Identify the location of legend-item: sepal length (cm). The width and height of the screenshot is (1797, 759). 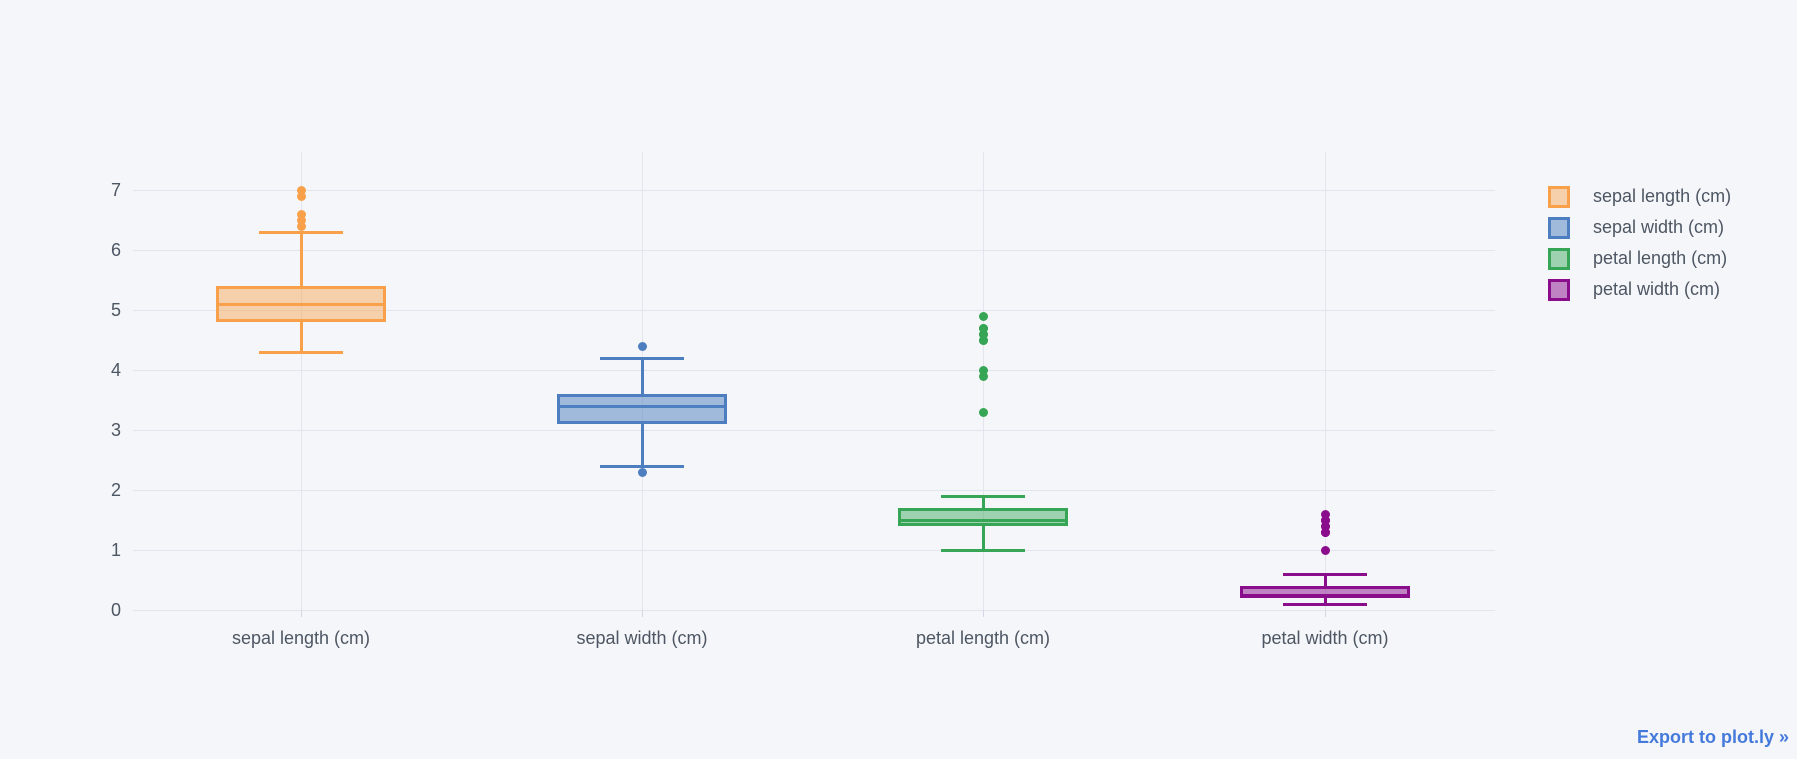
(1639, 196).